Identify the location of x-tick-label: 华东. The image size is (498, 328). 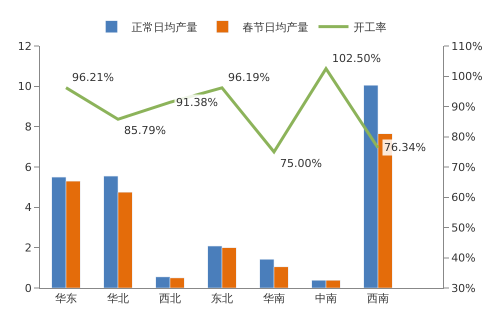
(66, 299).